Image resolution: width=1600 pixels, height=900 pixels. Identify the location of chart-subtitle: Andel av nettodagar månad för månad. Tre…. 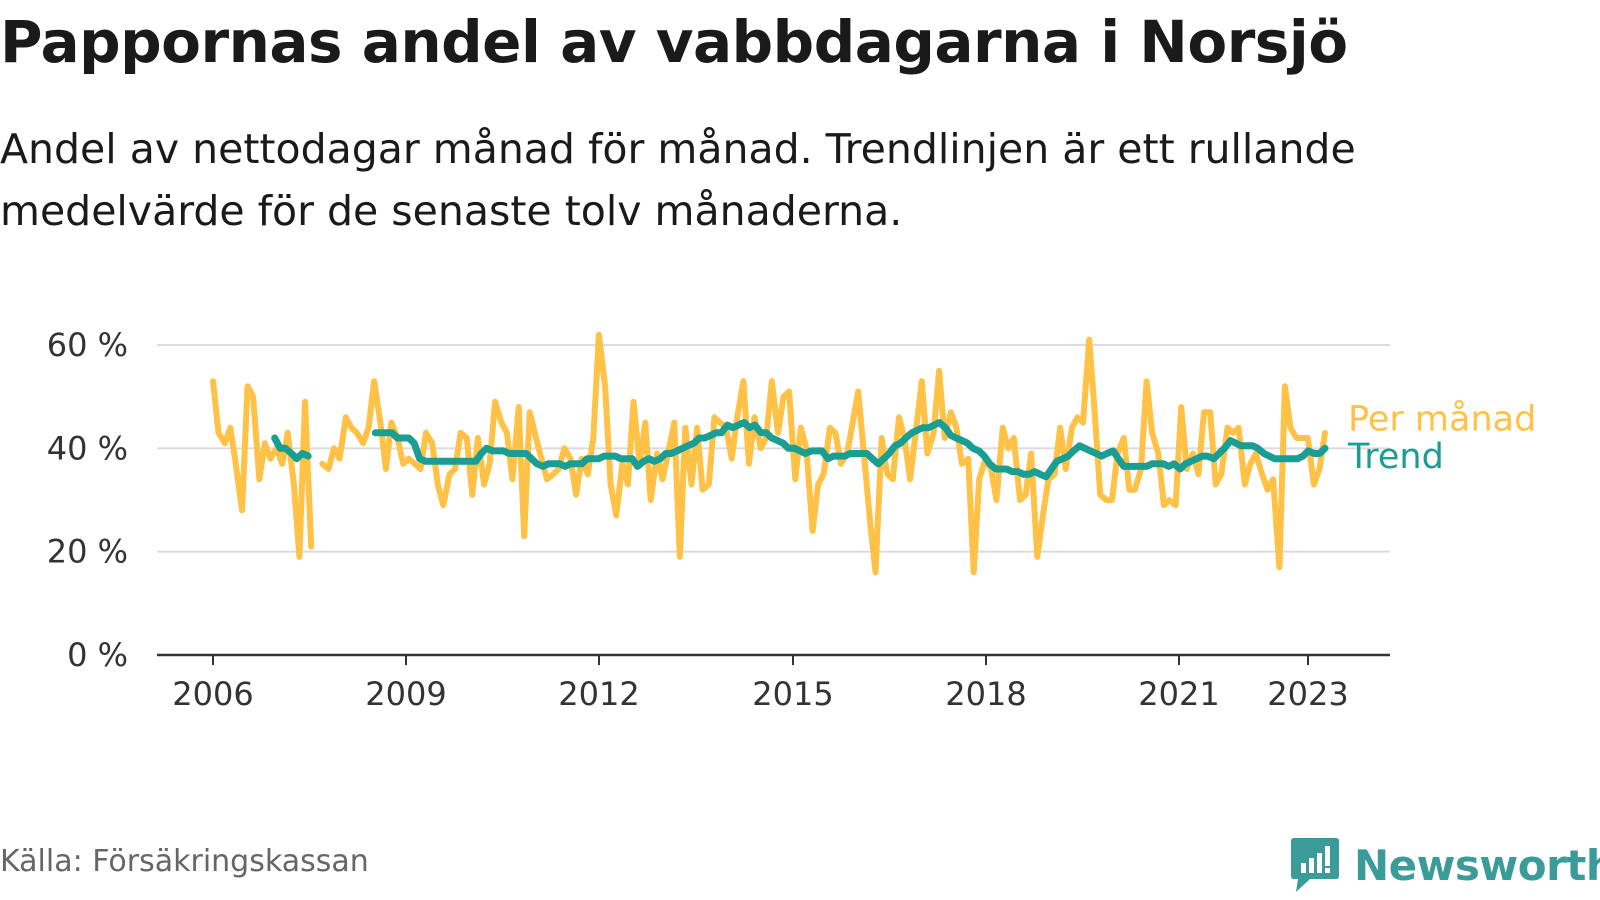
(678, 180).